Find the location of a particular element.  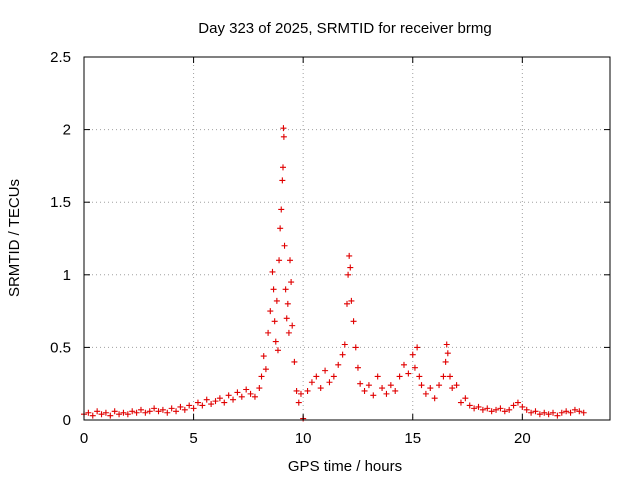

y-tick-label: 0.5 is located at coordinates (60, 347).